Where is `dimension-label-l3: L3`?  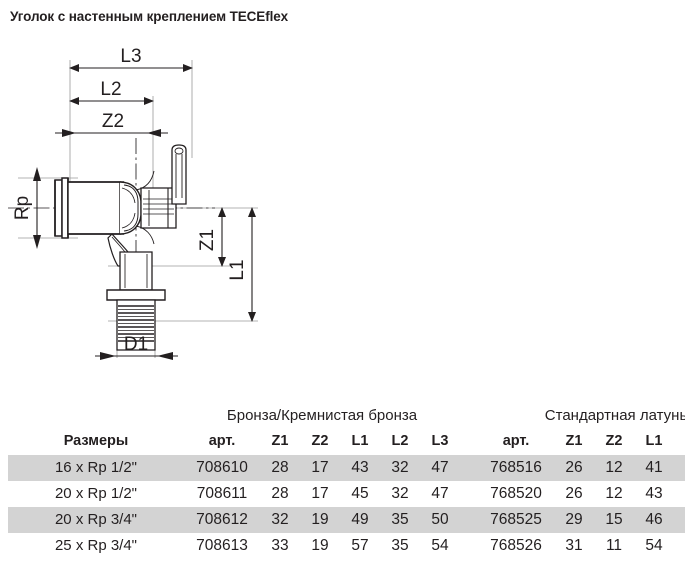 dimension-label-l3: L3 is located at coordinates (130, 56).